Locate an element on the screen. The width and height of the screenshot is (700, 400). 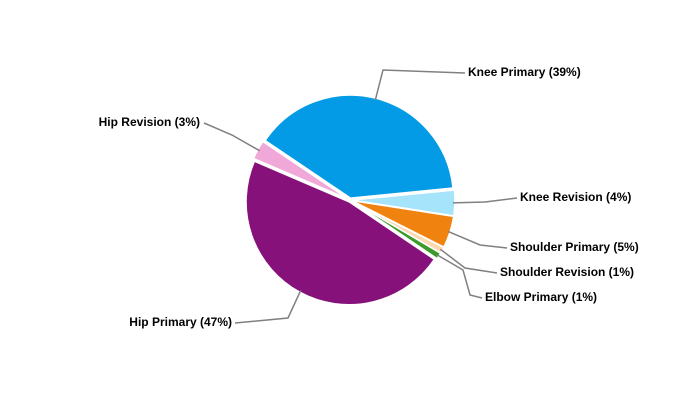
slice-label: Hip Primary (47%) is located at coordinates (180, 322).